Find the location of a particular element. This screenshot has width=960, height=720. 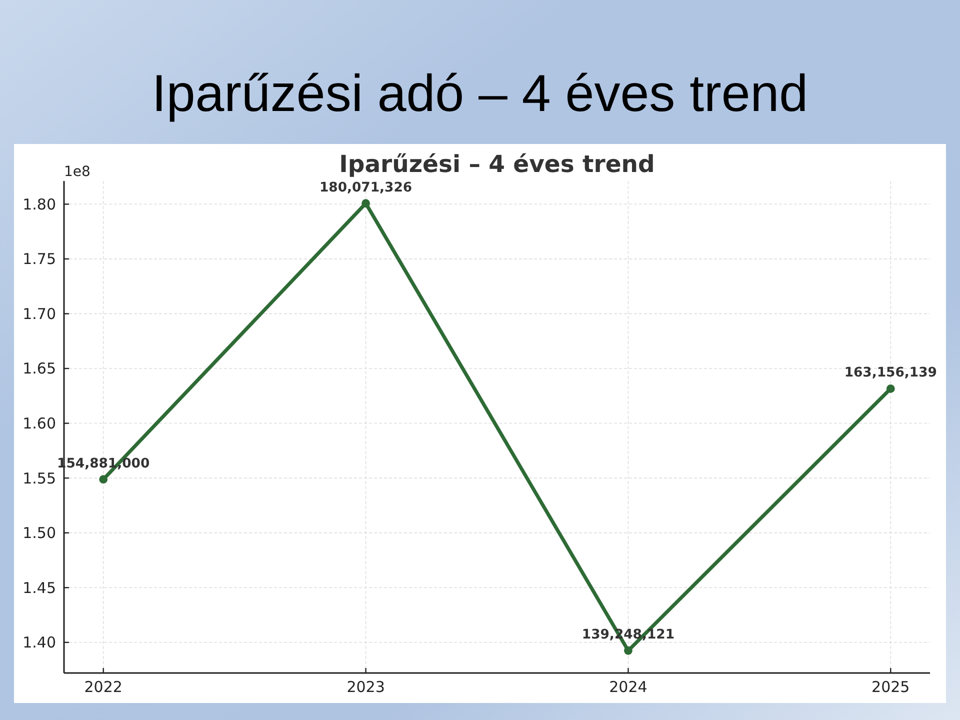

x-tick-label: 2025 is located at coordinates (891, 687).